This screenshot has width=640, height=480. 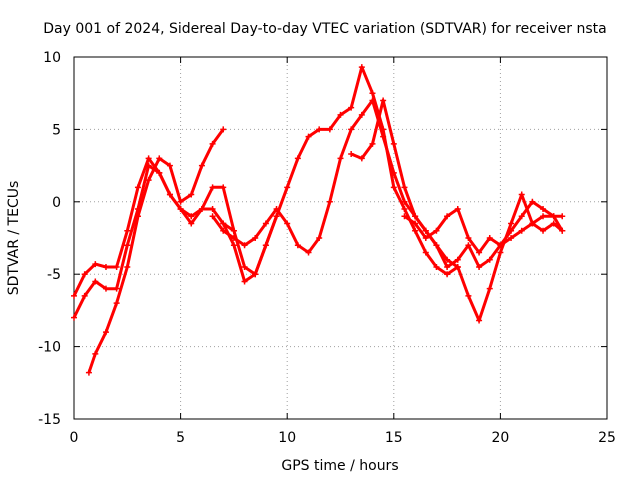 What do you see at coordinates (339, 466) in the screenshot?
I see `x-axis-label: GPS time / hours` at bounding box center [339, 466].